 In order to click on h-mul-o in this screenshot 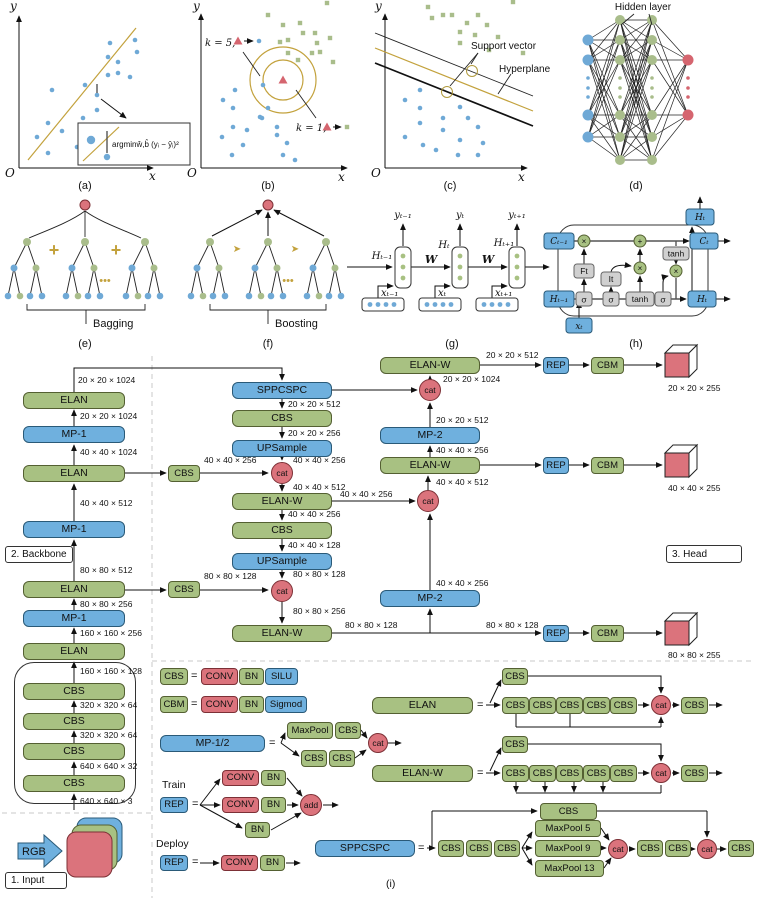, I will do `click(676, 271)`.